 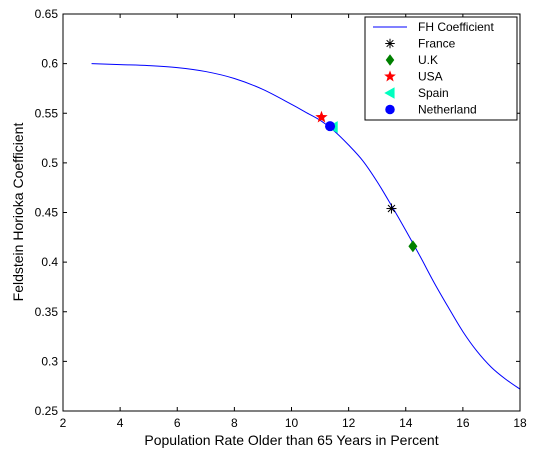 What do you see at coordinates (177, 423) in the screenshot?
I see `x-tick-label: 6` at bounding box center [177, 423].